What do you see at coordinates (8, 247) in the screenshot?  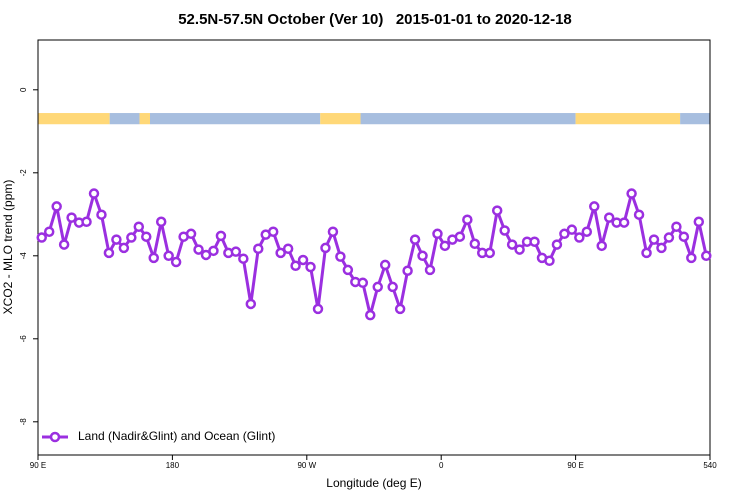 I see `y-axis-label: XCO2 - MLO trend (ppm)` at bounding box center [8, 247].